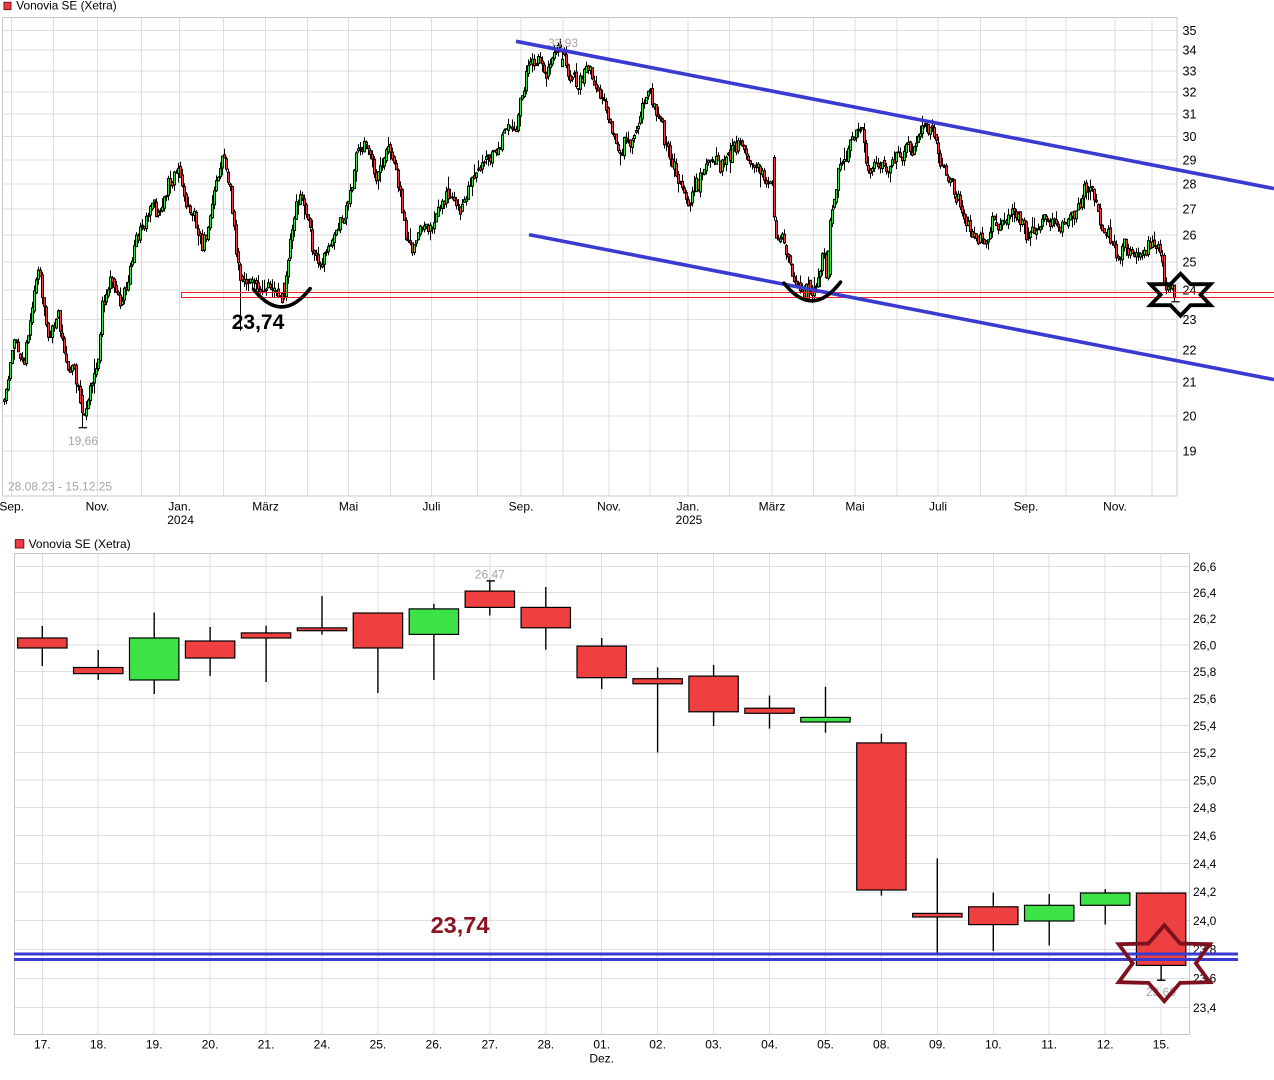 The width and height of the screenshot is (1274, 1080). What do you see at coordinates (769, 1044) in the screenshot?
I see `svg-text: 04.` at bounding box center [769, 1044].